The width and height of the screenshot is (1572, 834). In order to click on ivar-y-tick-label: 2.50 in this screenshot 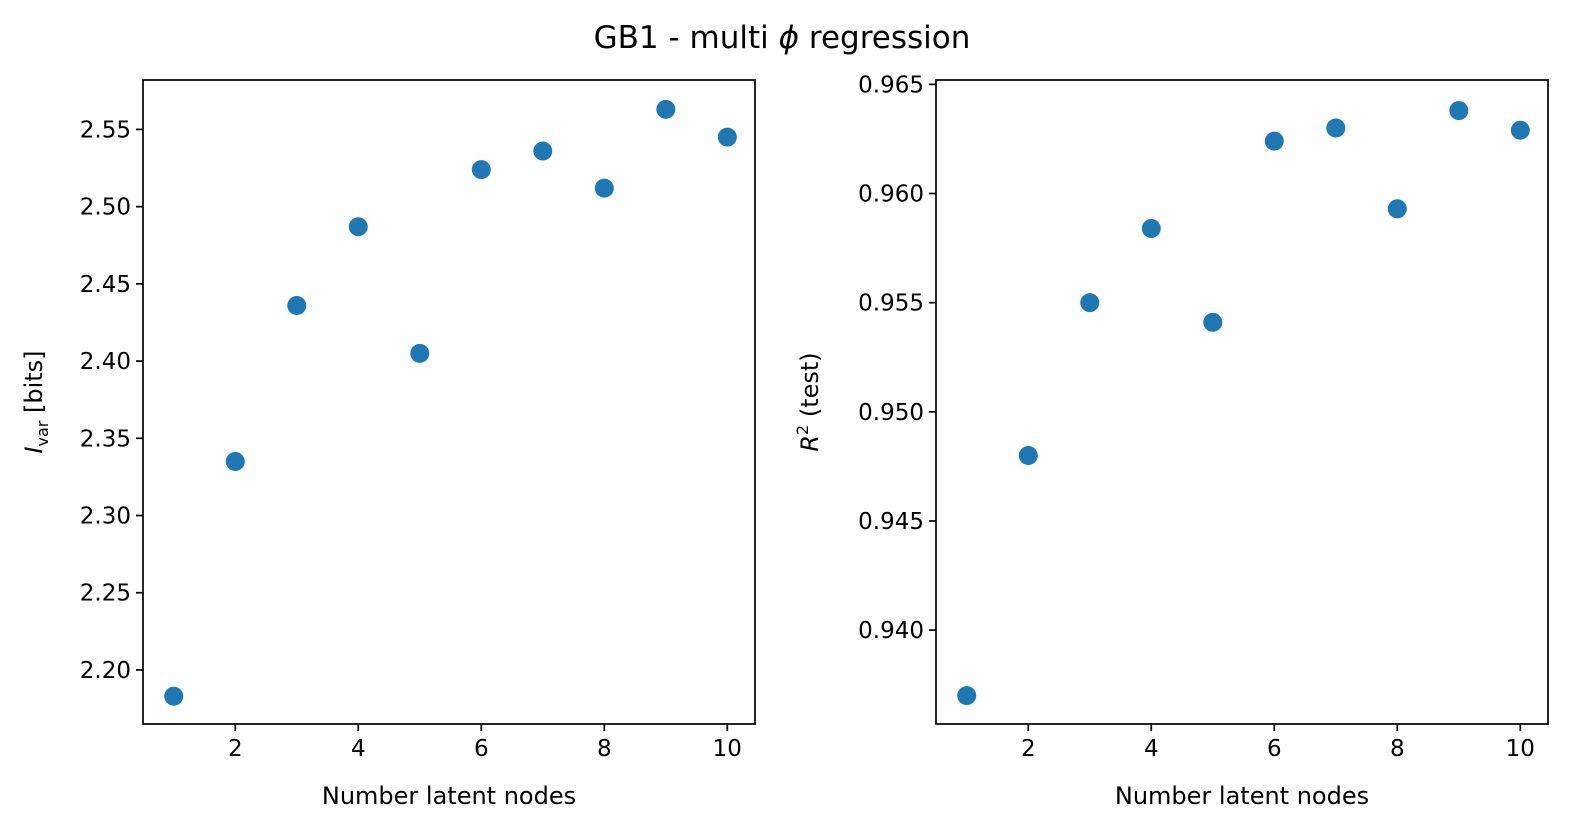, I will do `click(105, 208)`.